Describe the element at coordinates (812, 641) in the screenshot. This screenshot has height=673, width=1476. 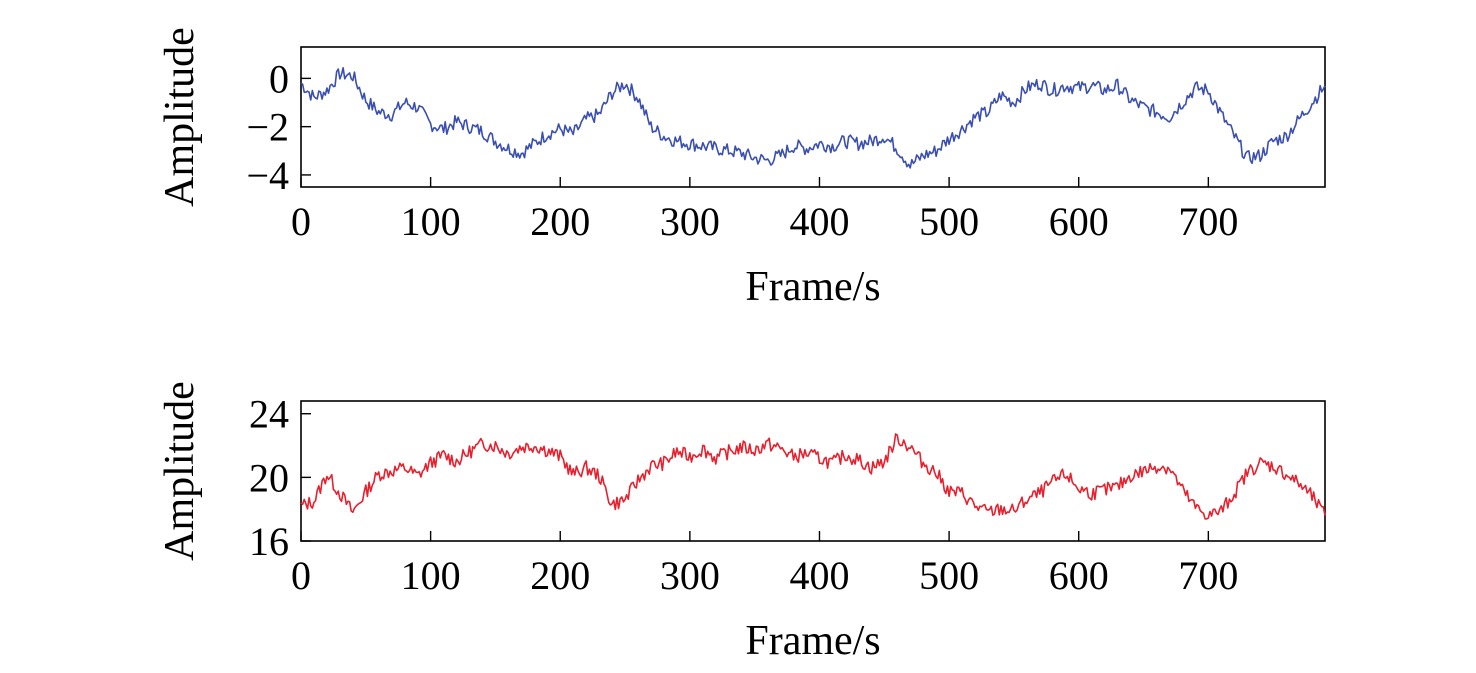
I see `x-axis-label-bottom: Frame/s` at that location.